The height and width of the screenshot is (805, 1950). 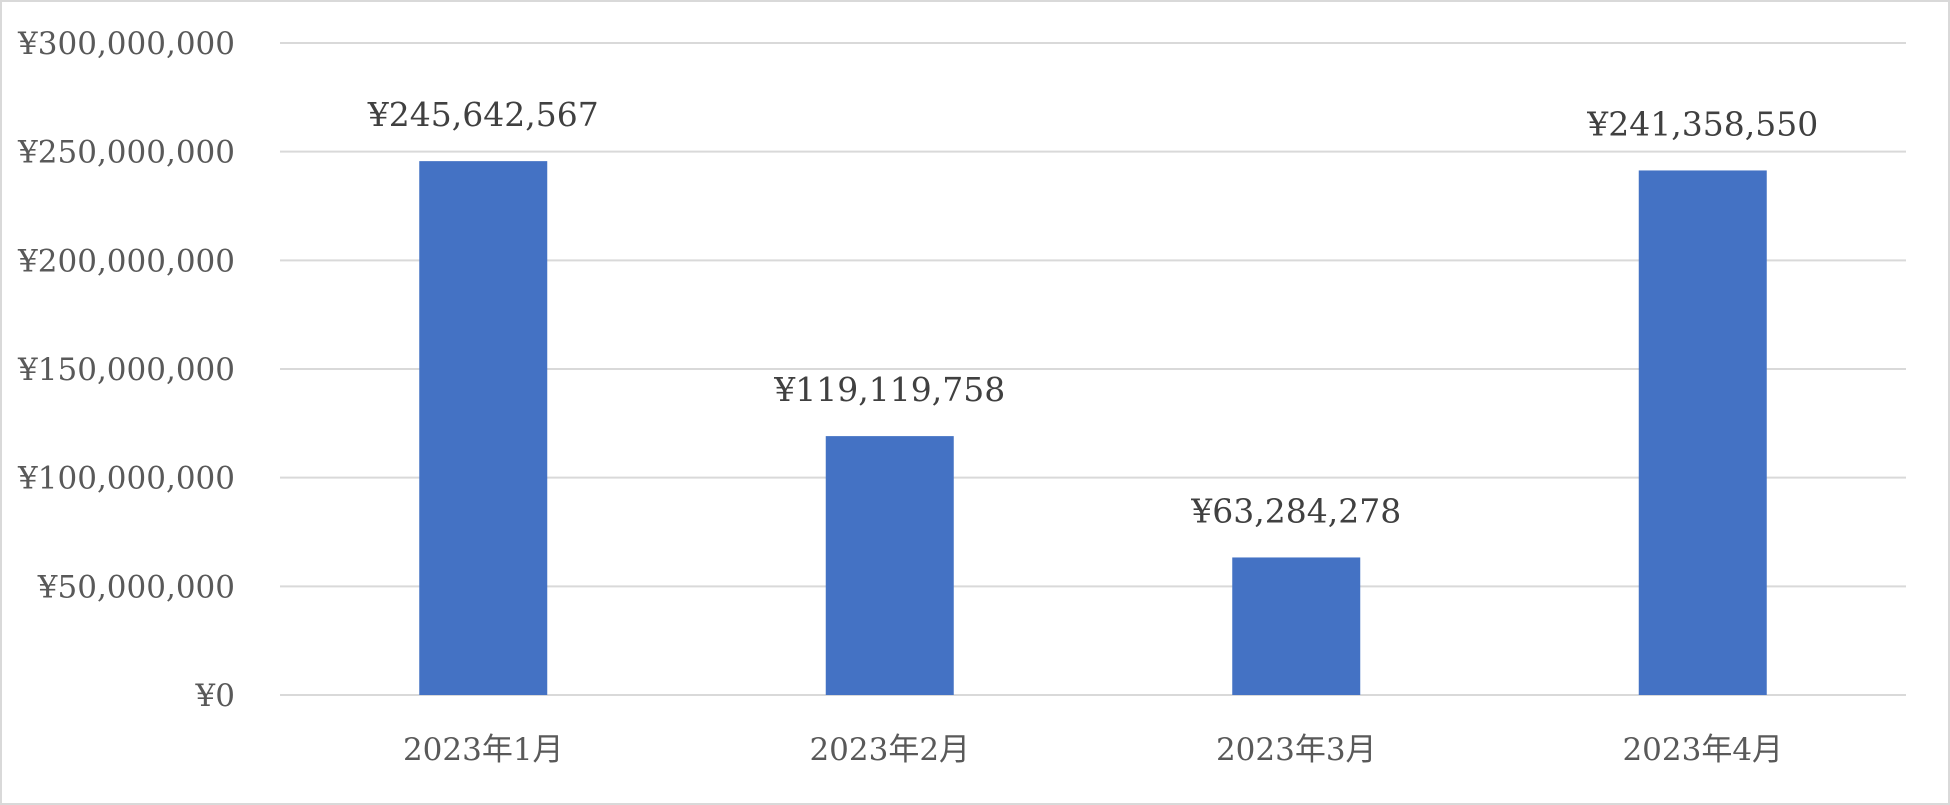 What do you see at coordinates (126, 153) in the screenshot?
I see `y-tick-label: ¥250,000,000` at bounding box center [126, 153].